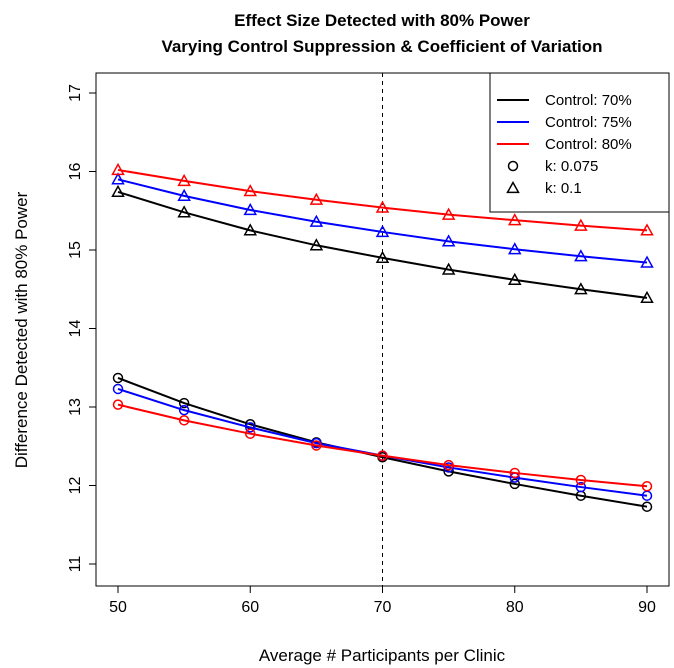 This screenshot has height=668, width=674. Describe the element at coordinates (382, 655) in the screenshot. I see `x-axis-label: Average # Participants per Clinic` at that location.